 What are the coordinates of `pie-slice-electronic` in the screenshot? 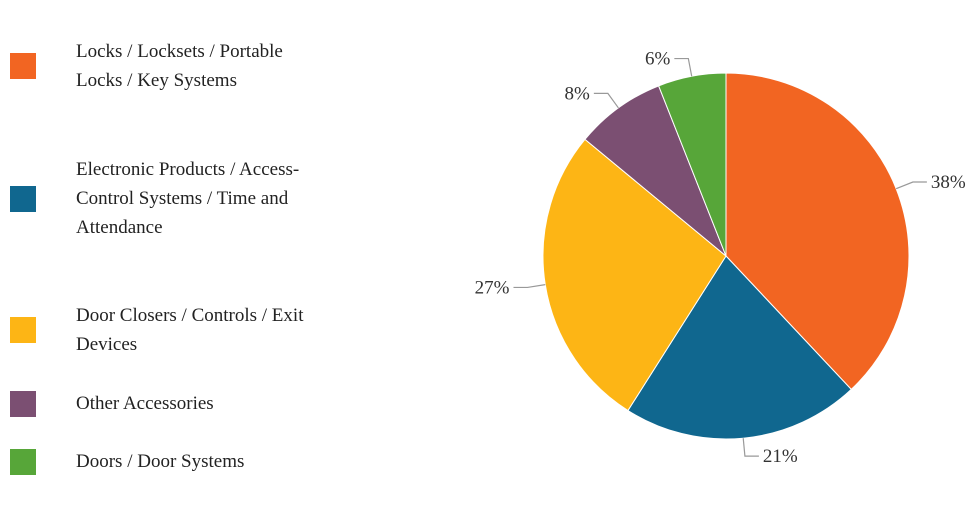 It's located at (739, 347).